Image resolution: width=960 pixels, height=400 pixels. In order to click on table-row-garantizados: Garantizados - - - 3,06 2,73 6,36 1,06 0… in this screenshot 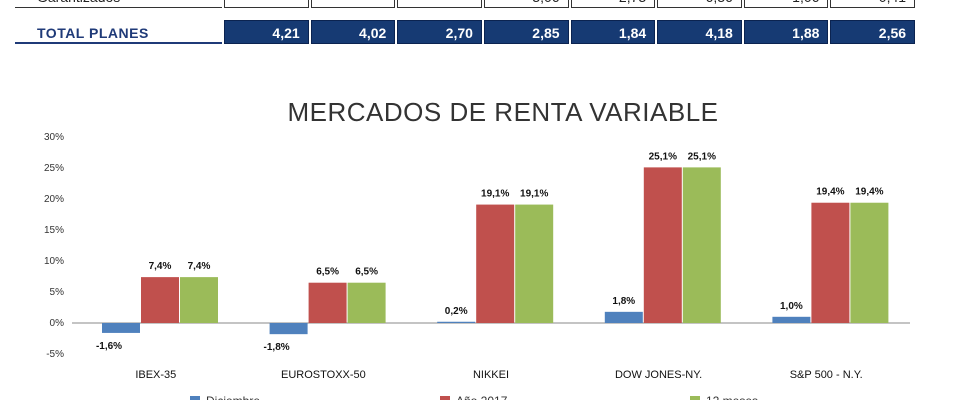, I will do `click(465, 4)`.